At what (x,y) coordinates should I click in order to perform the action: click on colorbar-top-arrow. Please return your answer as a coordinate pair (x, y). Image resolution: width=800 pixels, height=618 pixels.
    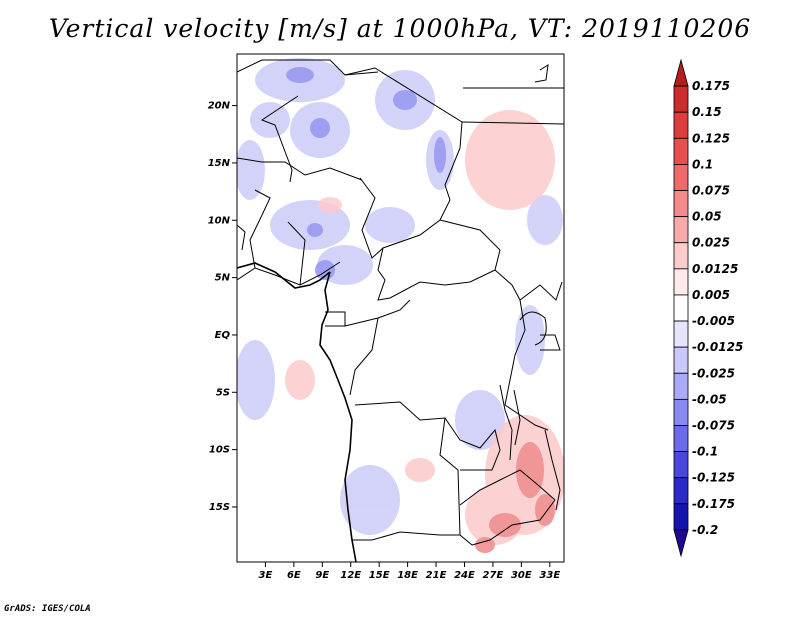
    Looking at the image, I should click on (681, 72).